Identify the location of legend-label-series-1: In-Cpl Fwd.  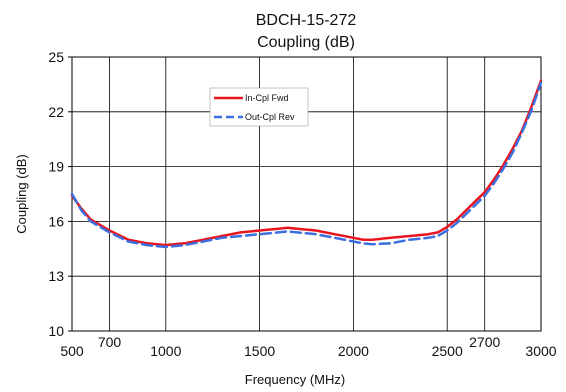
(267, 98).